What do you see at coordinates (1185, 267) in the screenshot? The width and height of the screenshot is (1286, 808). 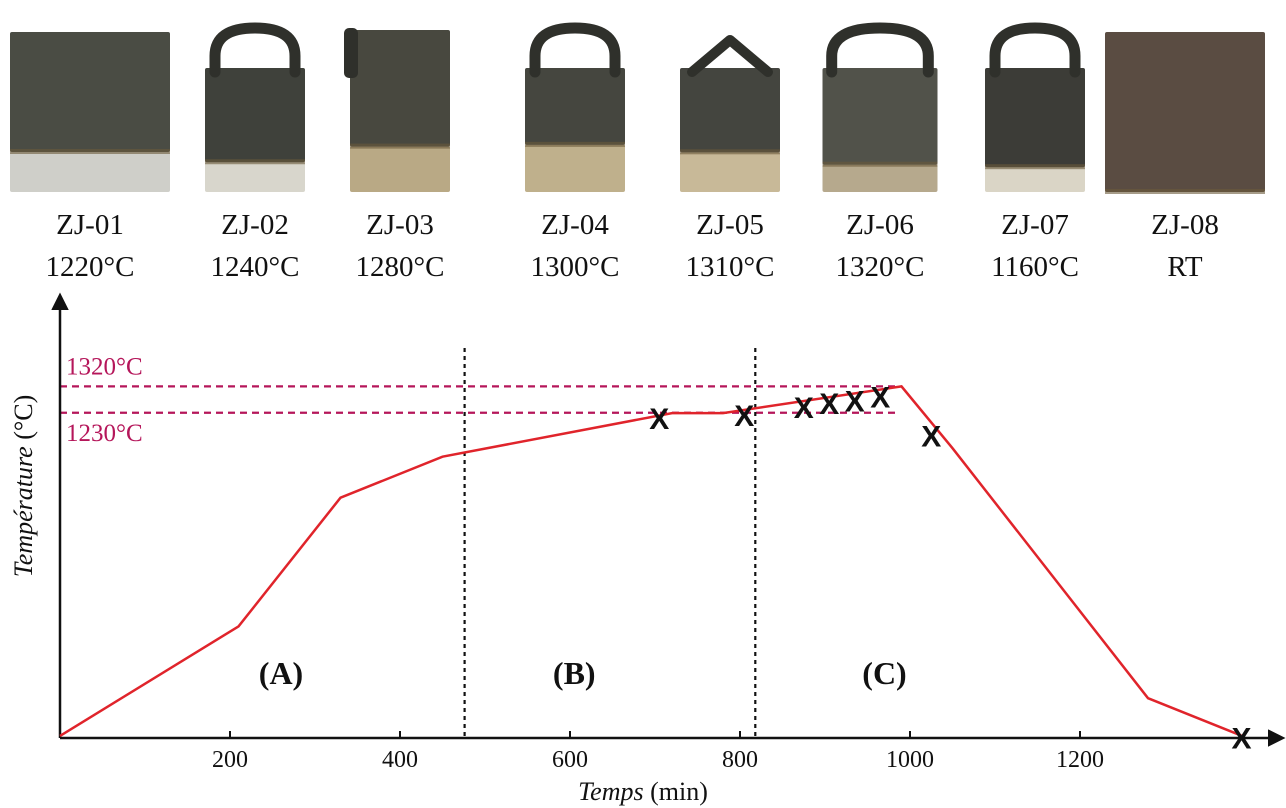 I see `sample-temp-label: RT` at bounding box center [1185, 267].